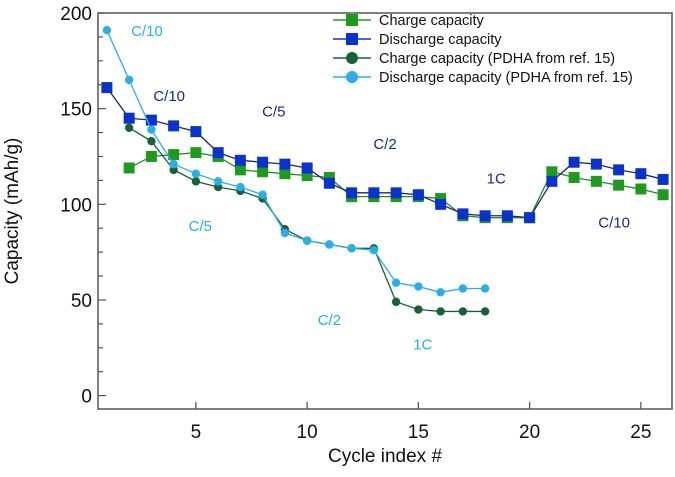 Image resolution: width=675 pixels, height=477 pixels. What do you see at coordinates (432, 21) in the screenshot?
I see `legend-label: Charge capacity` at bounding box center [432, 21].